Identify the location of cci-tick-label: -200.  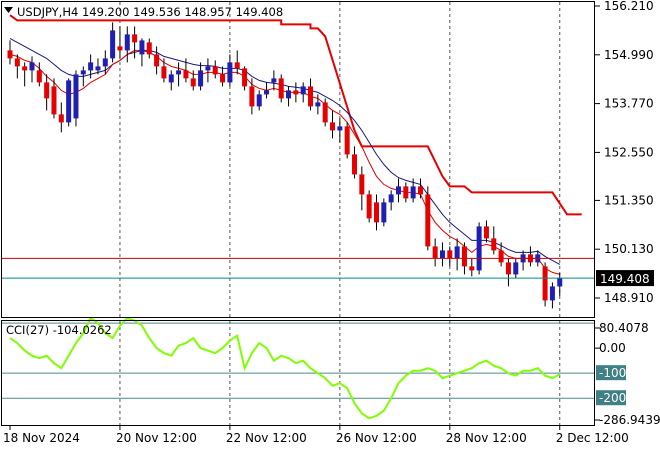
(612, 398).